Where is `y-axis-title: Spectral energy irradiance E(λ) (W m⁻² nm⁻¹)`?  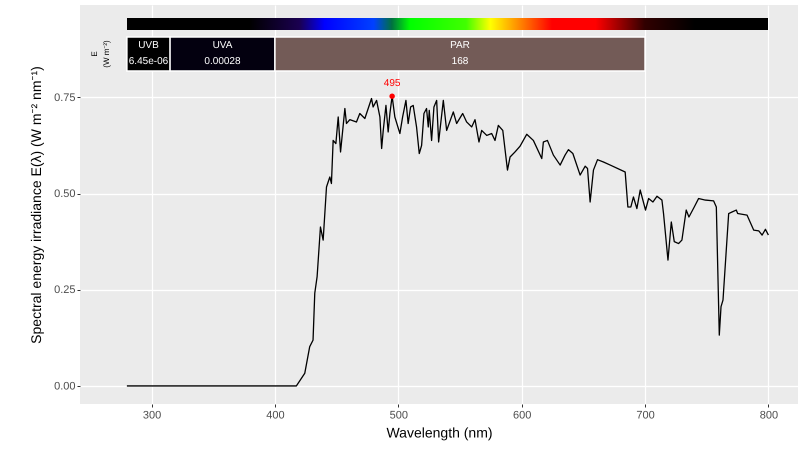 y-axis-title: Spectral energy irradiance E(λ) (W m⁻² nm⁻¹) is located at coordinates (36, 205).